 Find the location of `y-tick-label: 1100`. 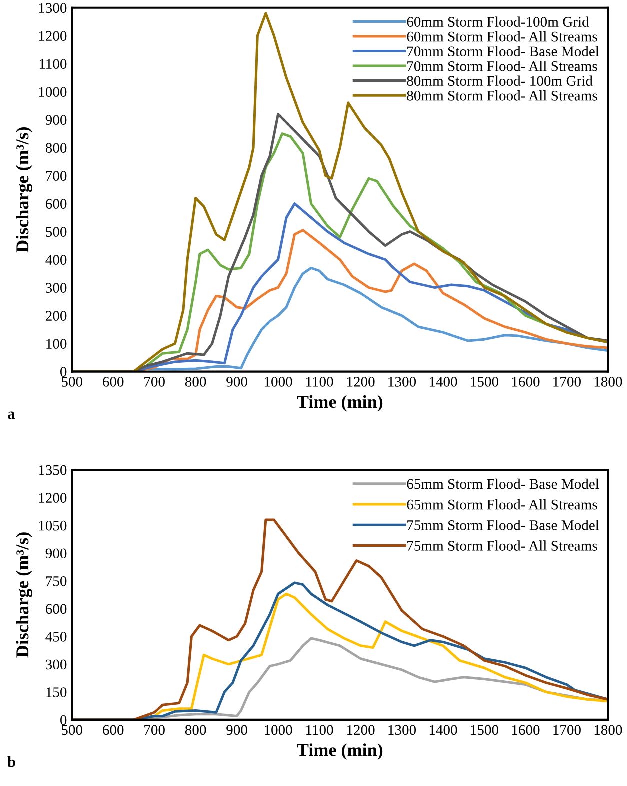

y-tick-label: 1100 is located at coordinates (53, 64).